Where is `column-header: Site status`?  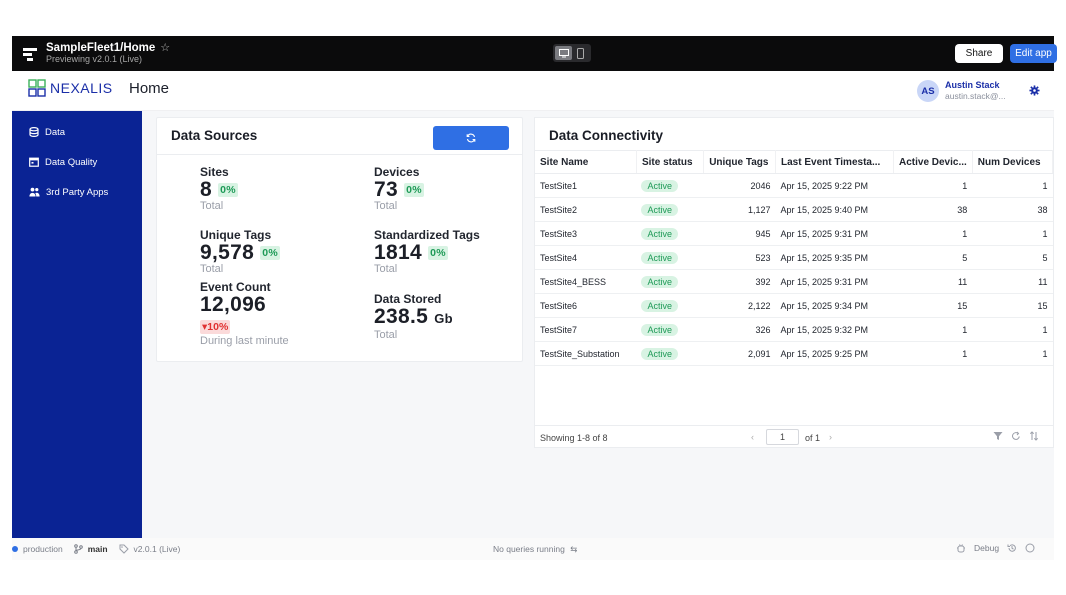 column-header: Site status is located at coordinates (670, 162).